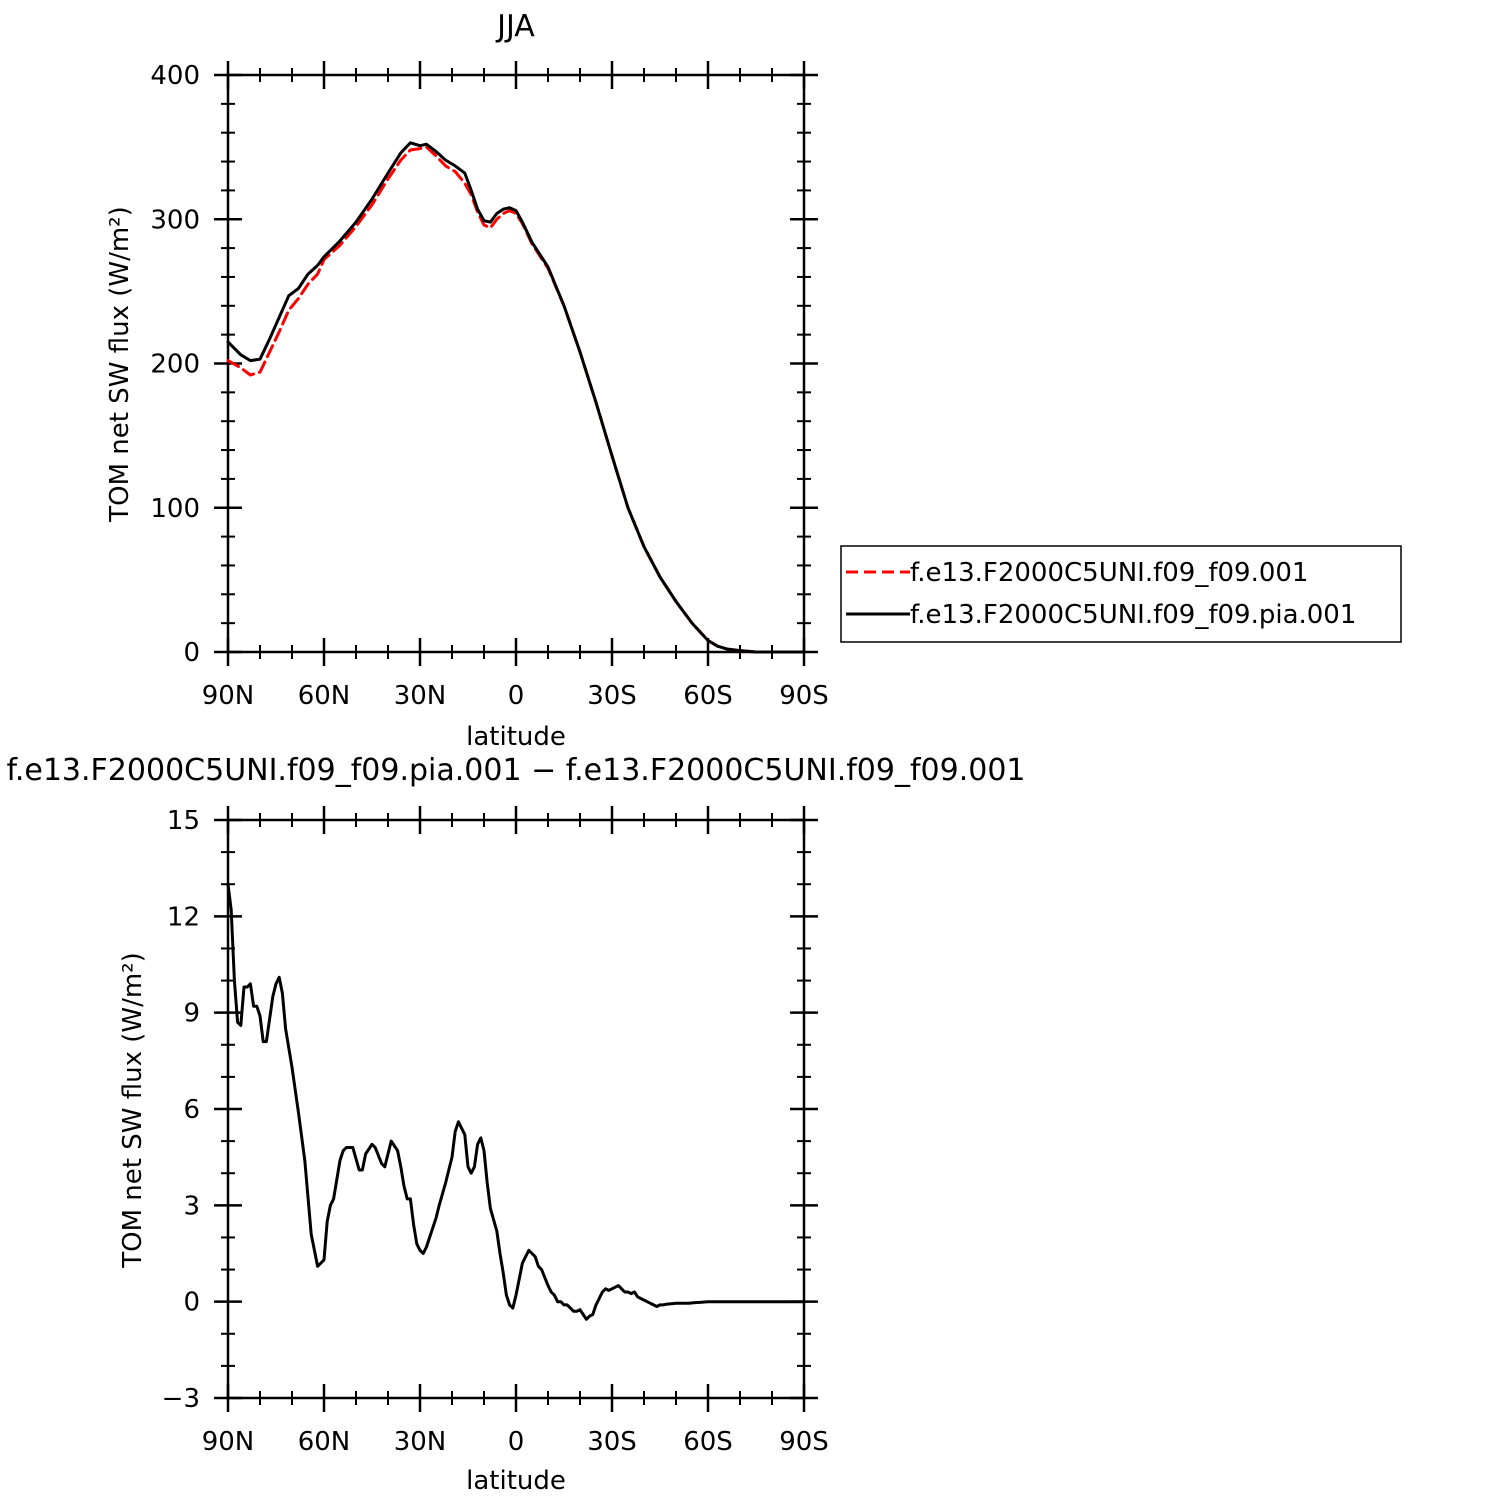 The height and width of the screenshot is (1502, 1502). Describe the element at coordinates (228, 1442) in the screenshot. I see `bottom-x-tick-label: 90N` at that location.